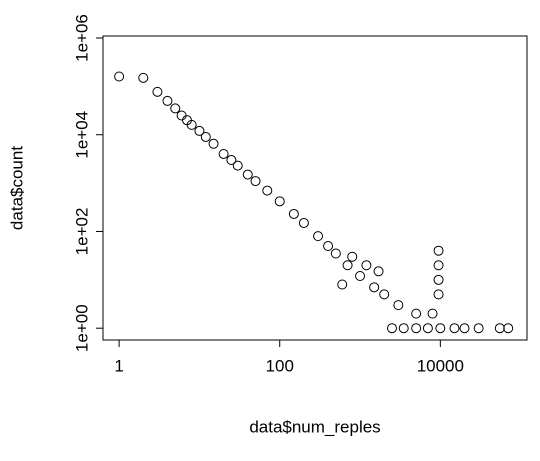  Describe the element at coordinates (81, 135) in the screenshot. I see `y-tick-label: 1e+04` at that location.